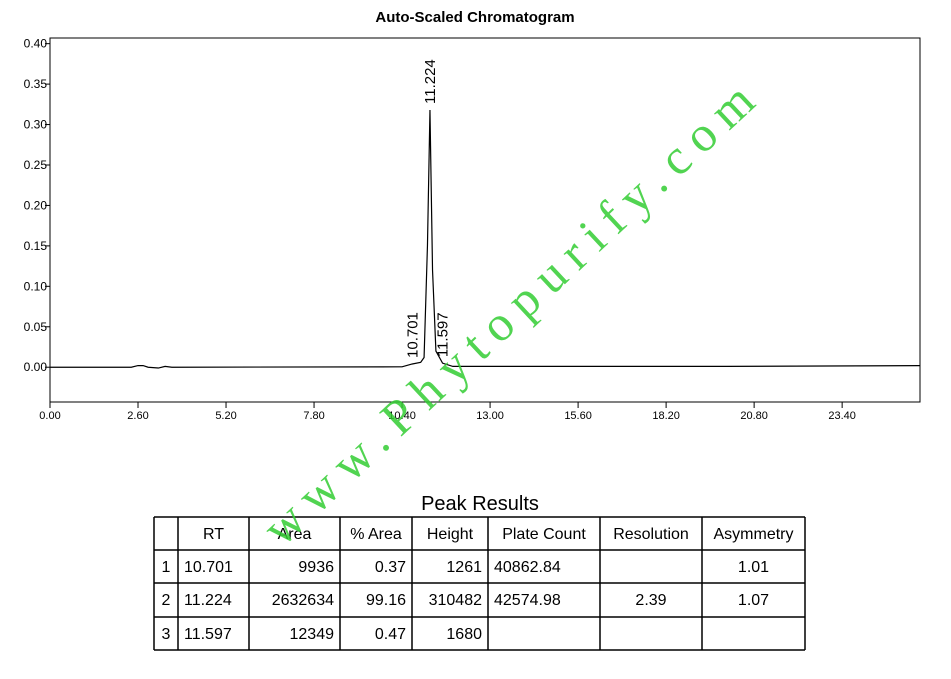 This screenshot has height=679, width=951. What do you see at coordinates (303, 600) in the screenshot?
I see `table-cell: 2632634` at bounding box center [303, 600].